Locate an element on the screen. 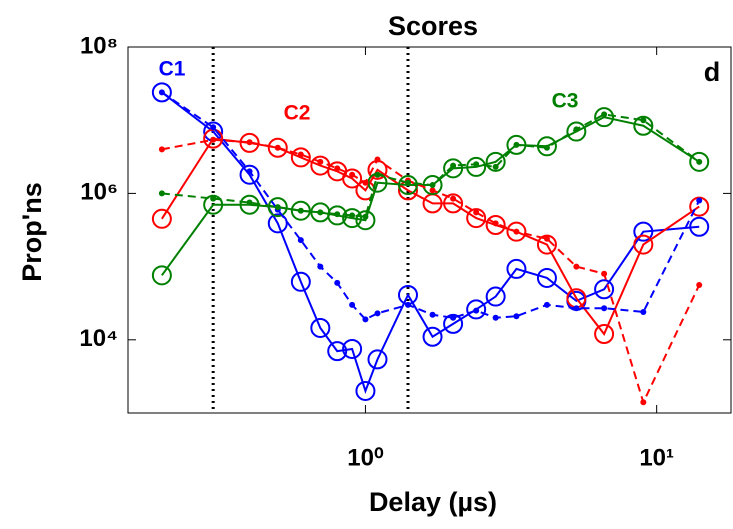 This screenshot has height=529, width=733. series-label: C3 is located at coordinates (565, 101).